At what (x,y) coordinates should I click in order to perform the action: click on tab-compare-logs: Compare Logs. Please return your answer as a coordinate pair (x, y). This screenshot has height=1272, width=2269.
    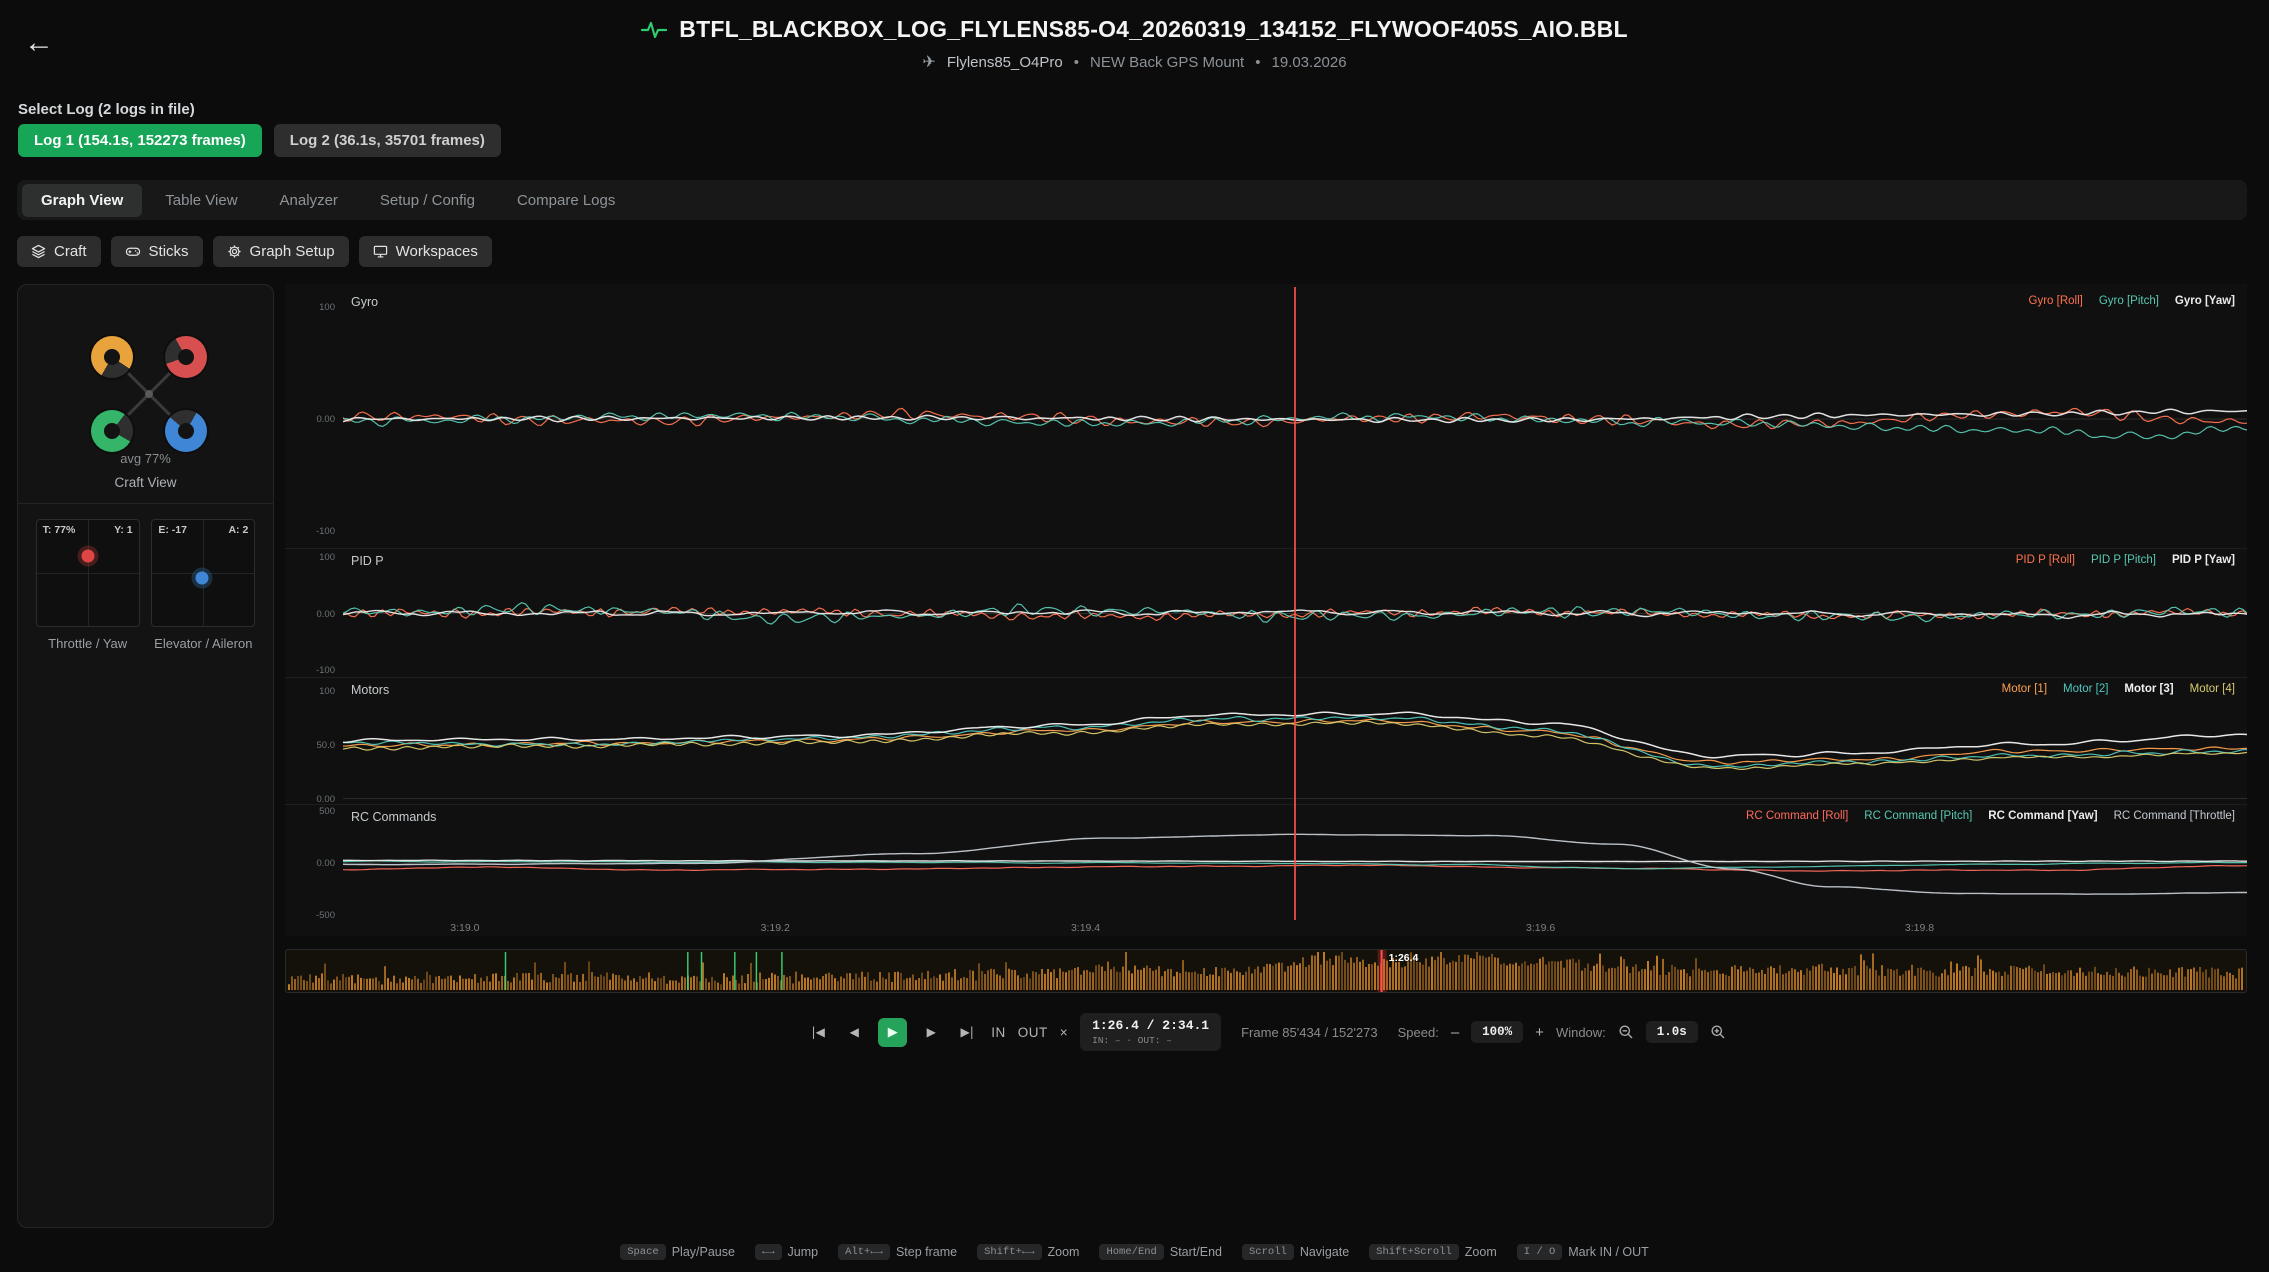
    Looking at the image, I should click on (566, 200).